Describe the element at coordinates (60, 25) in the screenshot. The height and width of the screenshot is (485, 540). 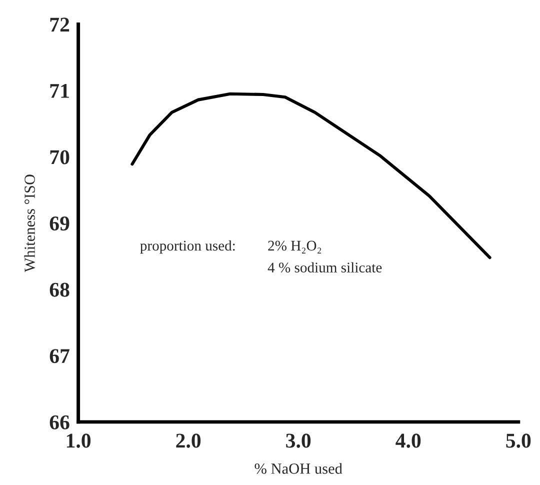
I see `y-tick-label: 72` at that location.